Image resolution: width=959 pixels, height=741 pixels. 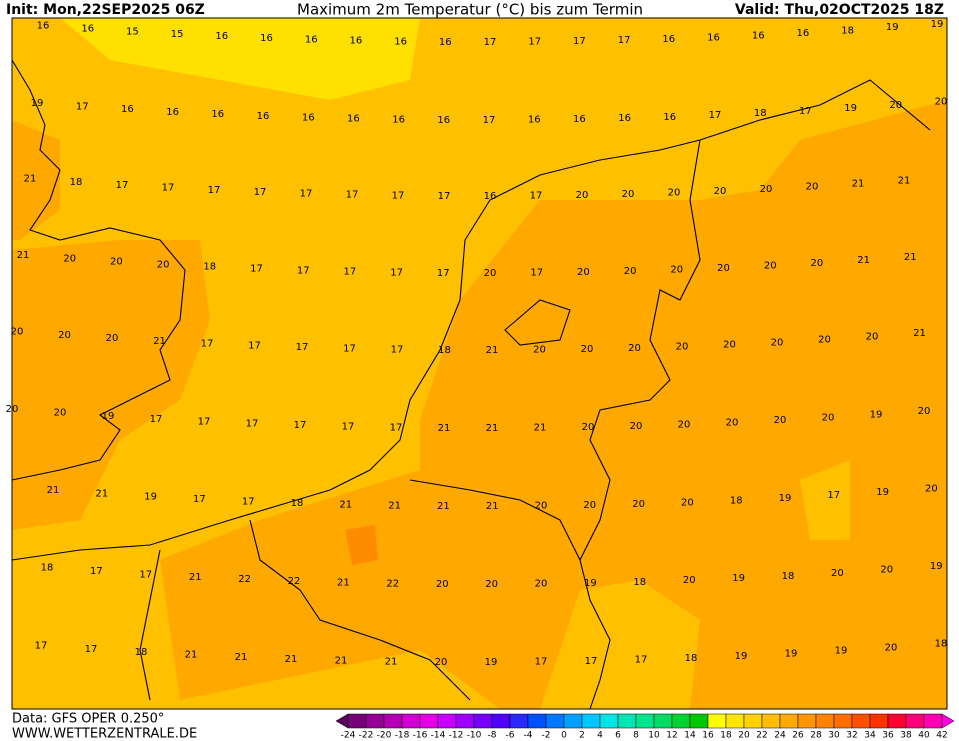 I want to click on colorbar-label: -12, so click(x=456, y=736).